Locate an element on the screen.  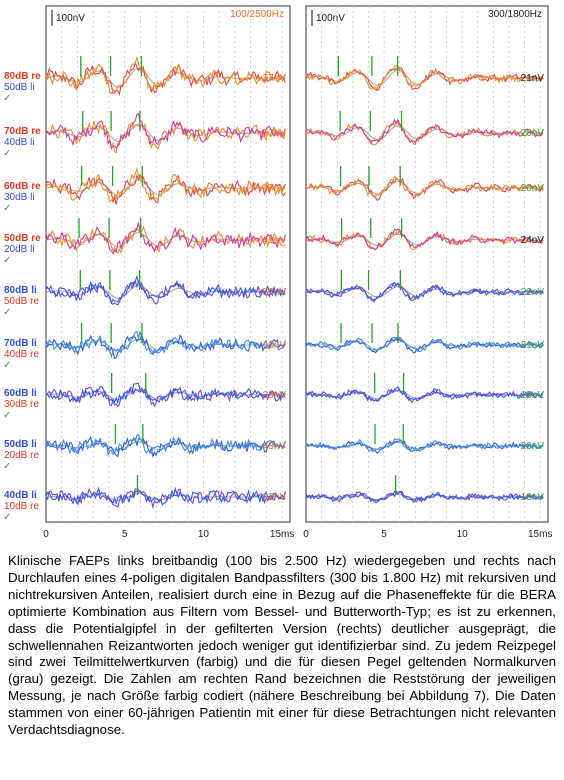
filter-label: 100/2500Hz is located at coordinates (257, 14).